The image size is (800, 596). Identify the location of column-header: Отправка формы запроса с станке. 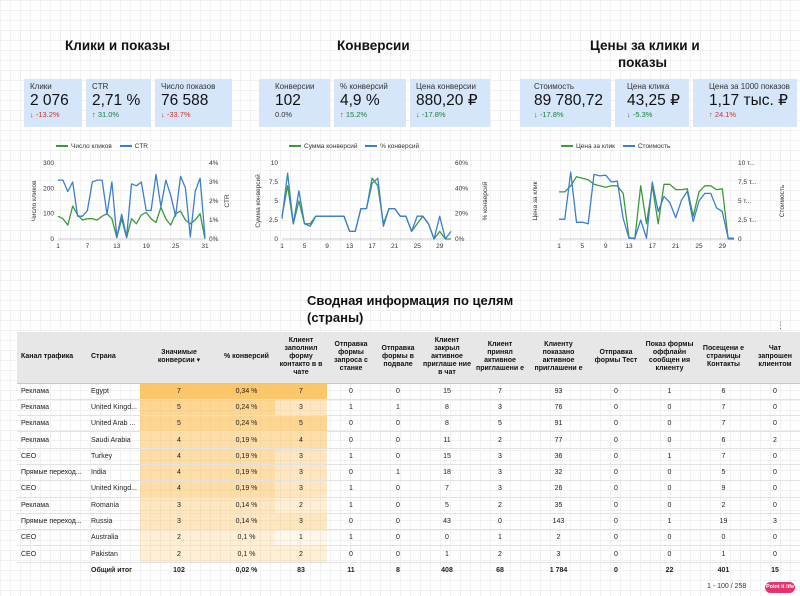
(351, 358).